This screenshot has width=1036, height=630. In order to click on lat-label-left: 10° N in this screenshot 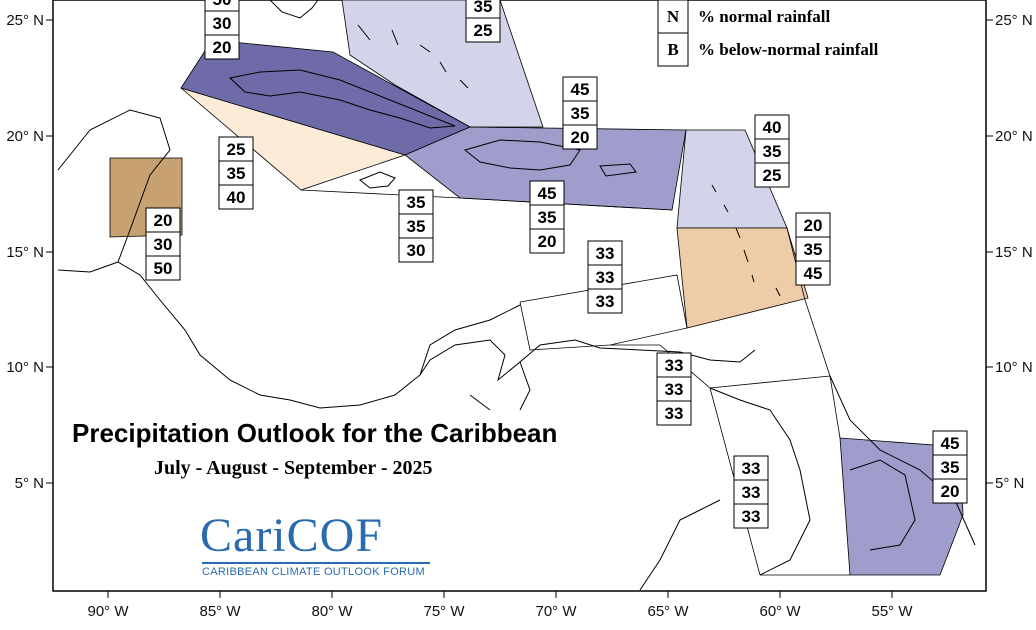, I will do `click(25, 367)`.